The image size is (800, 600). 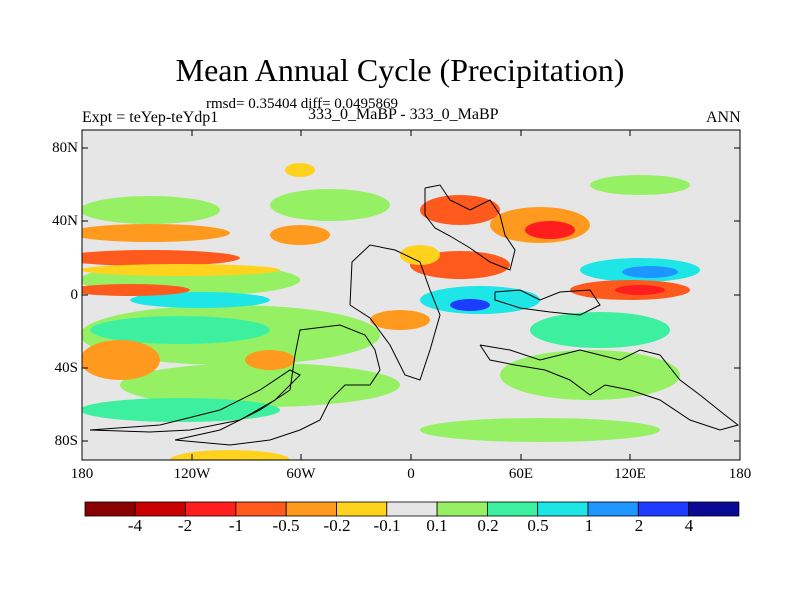 I want to click on colorbar, so click(x=412, y=509).